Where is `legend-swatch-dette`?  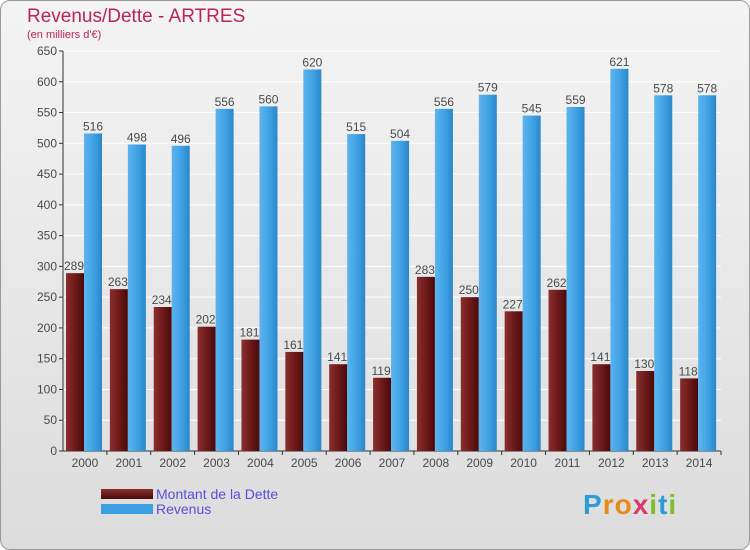
legend-swatch-dette is located at coordinates (127, 494).